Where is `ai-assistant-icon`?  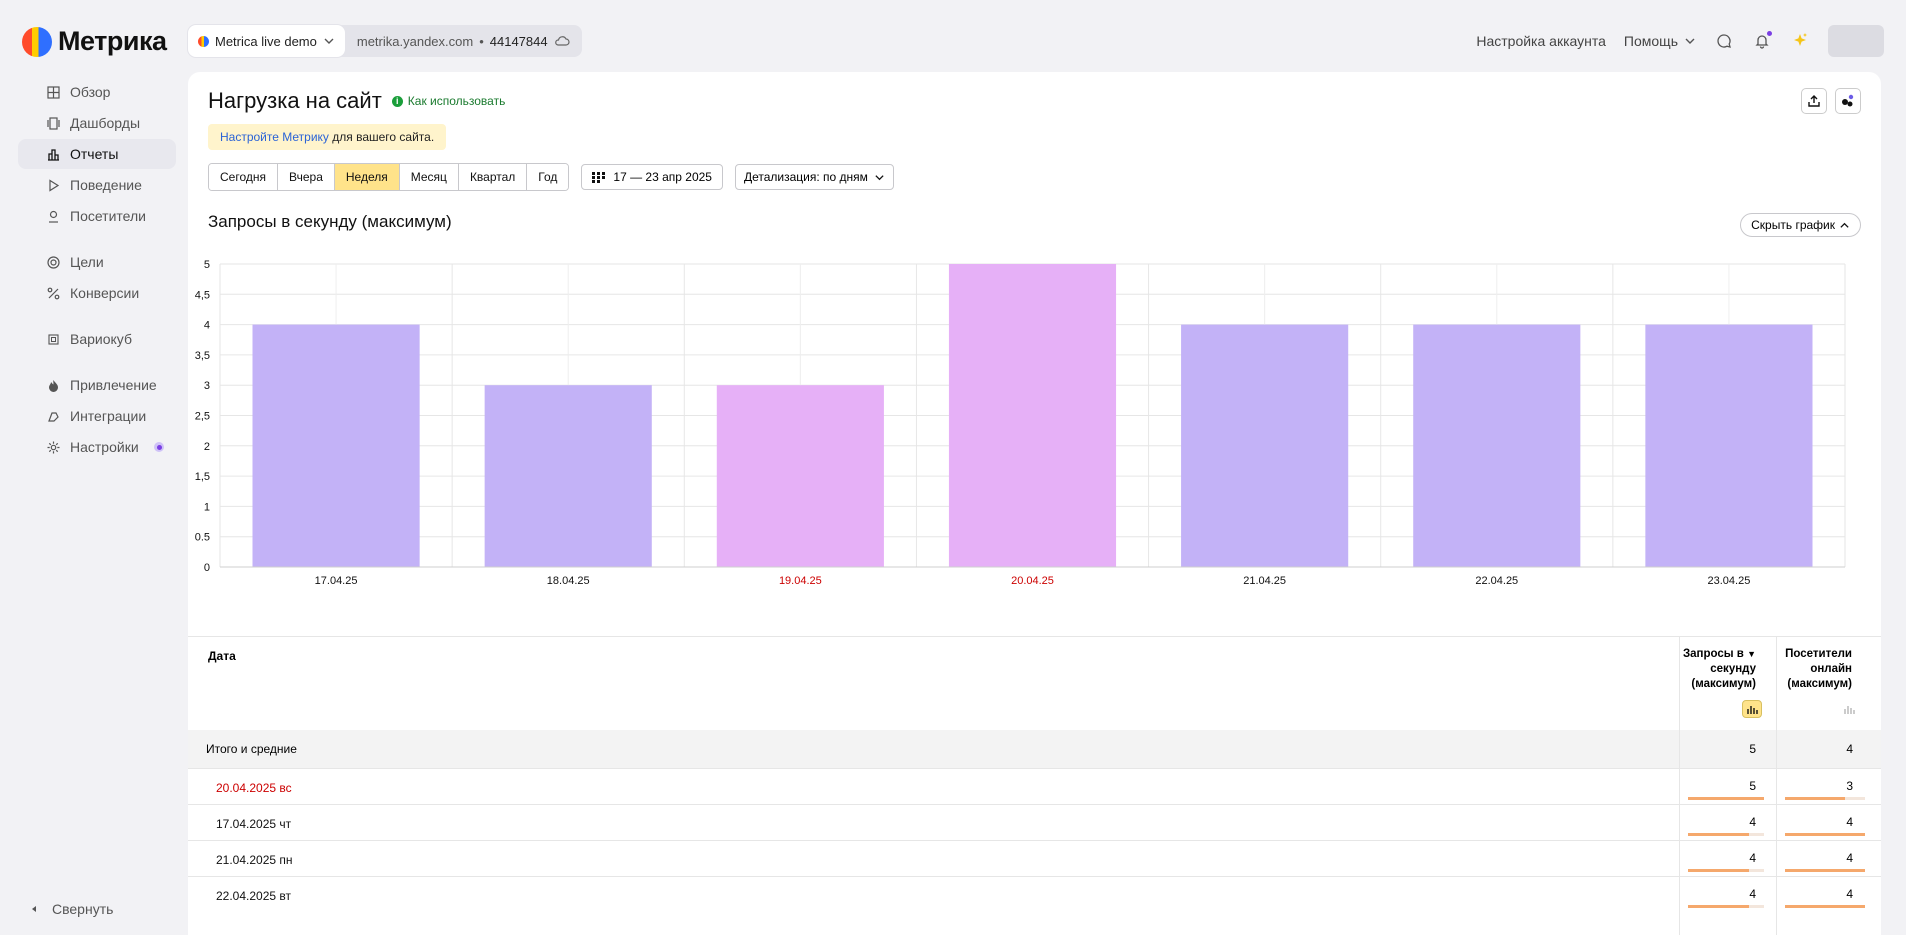
ai-assistant-icon is located at coordinates (1848, 100).